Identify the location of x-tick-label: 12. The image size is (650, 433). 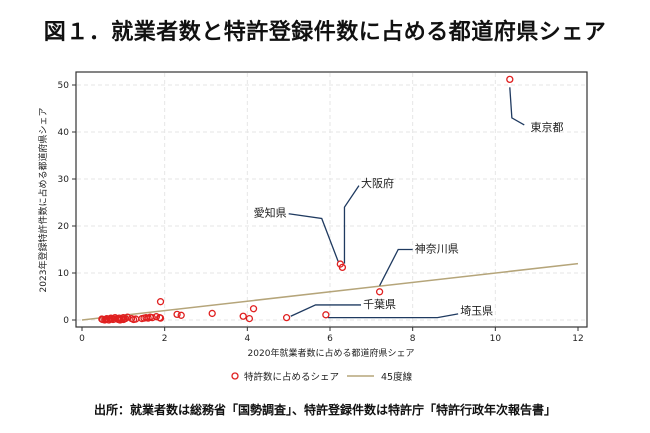
(577, 339).